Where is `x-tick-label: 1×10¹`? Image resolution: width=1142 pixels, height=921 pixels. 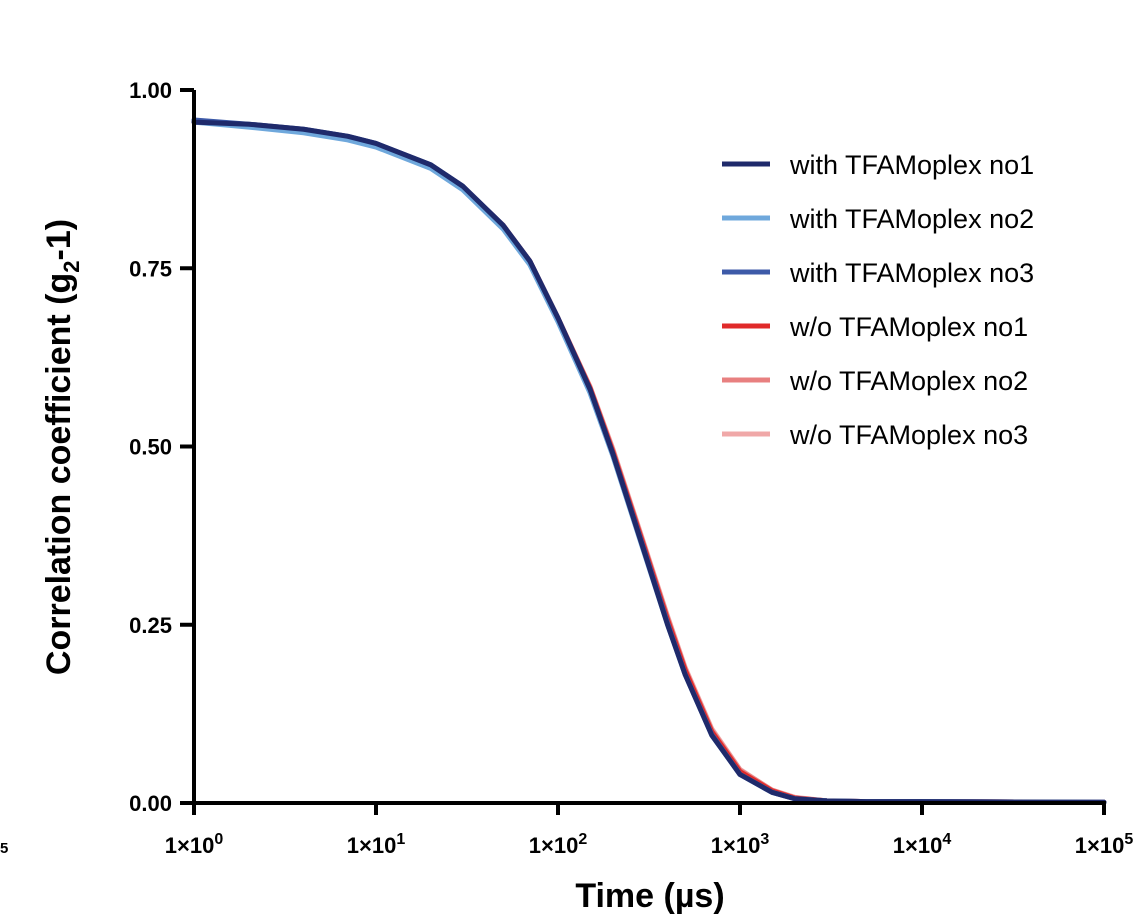
x-tick-label: 1×10¹ is located at coordinates (376, 844).